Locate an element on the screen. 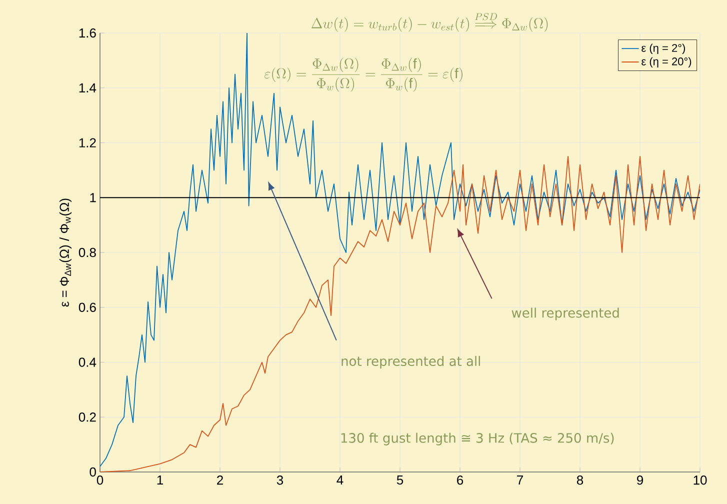 The height and width of the screenshot is (504, 727). text: $\Delta w(t) = w_{turb}(t) - w_{est}(t) \overset{PSD}{\Longrightarrow} \Phi_{\Delta w}(\Omega)$ is located at coordinates (430, 22).